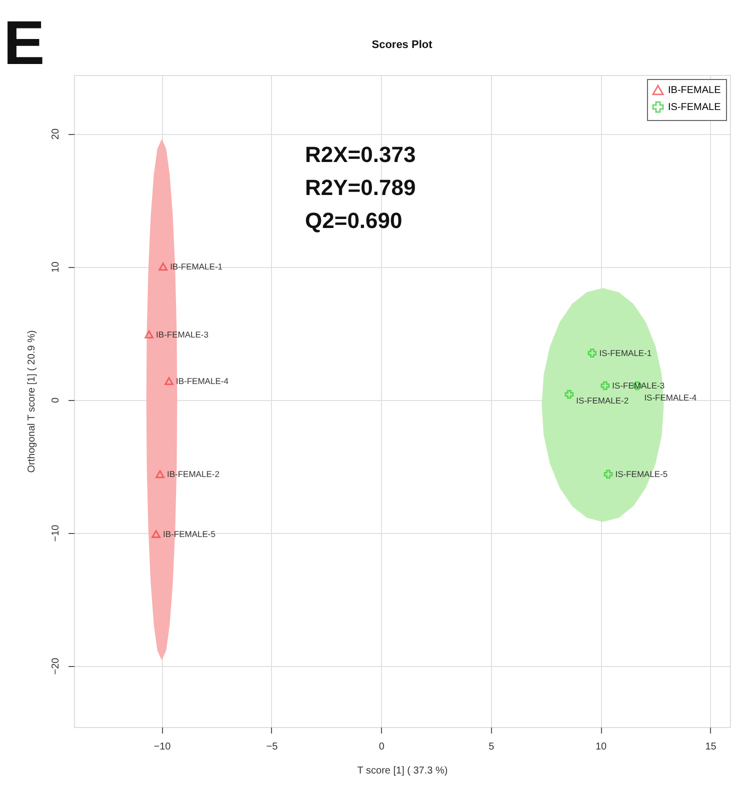  Describe the element at coordinates (711, 747) in the screenshot. I see `x-tick-label: 15` at that location.